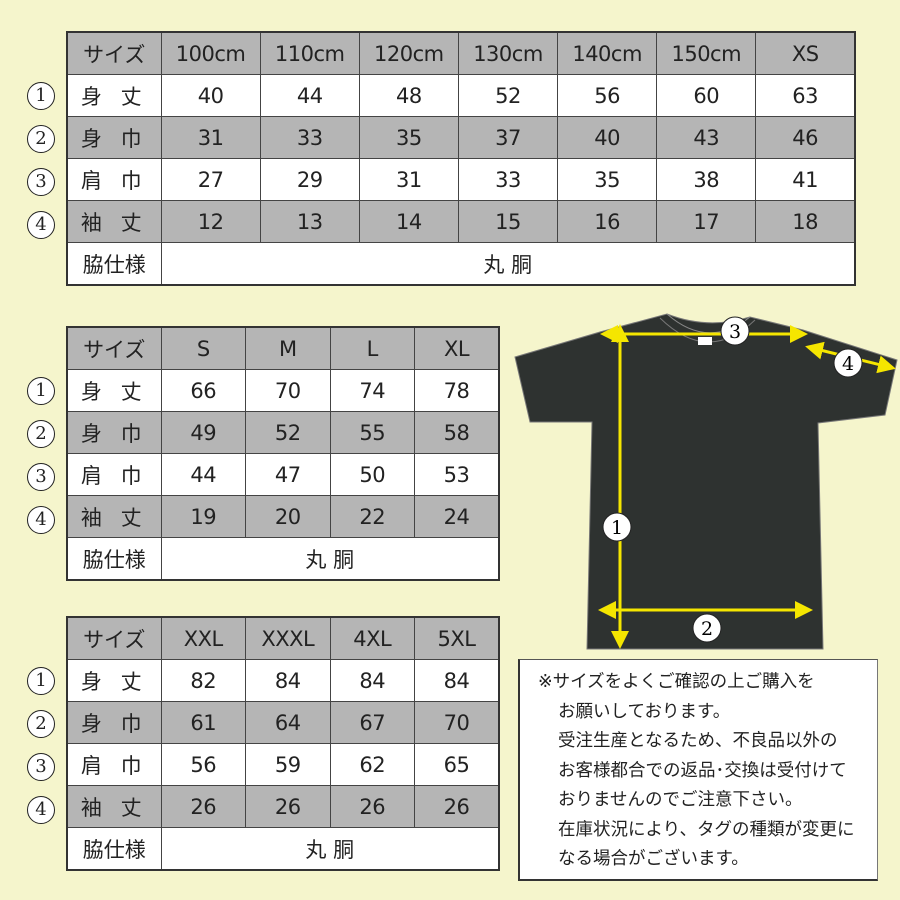 This screenshot has width=900, height=900. Describe the element at coordinates (617, 527) in the screenshot. I see `marker-1: 1` at that location.